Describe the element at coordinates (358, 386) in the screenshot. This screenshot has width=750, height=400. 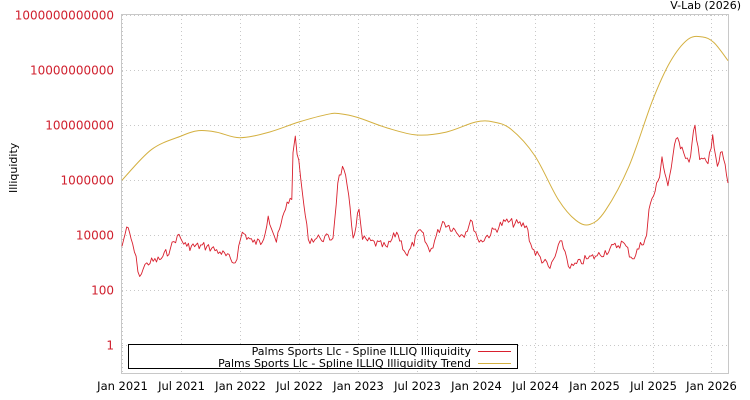
I see `x-tick-label: Jan 2023` at that location.